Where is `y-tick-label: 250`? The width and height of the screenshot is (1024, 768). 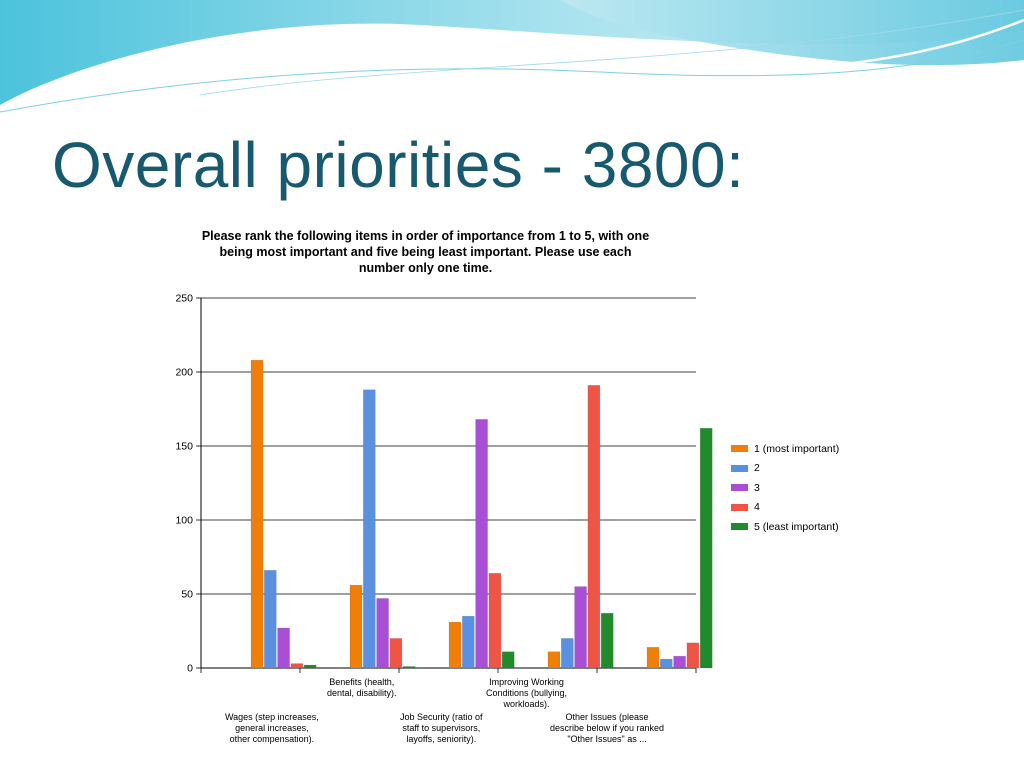
y-tick-label: 250 is located at coordinates (184, 299).